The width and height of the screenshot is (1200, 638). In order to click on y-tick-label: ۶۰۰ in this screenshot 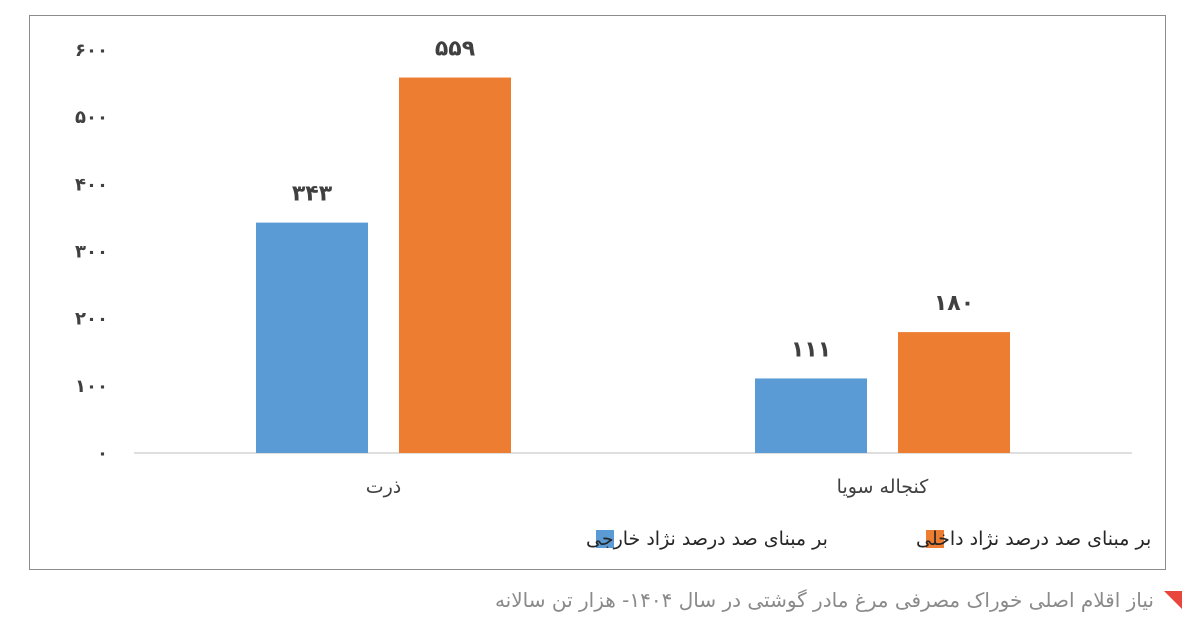, I will do `click(91, 50)`.